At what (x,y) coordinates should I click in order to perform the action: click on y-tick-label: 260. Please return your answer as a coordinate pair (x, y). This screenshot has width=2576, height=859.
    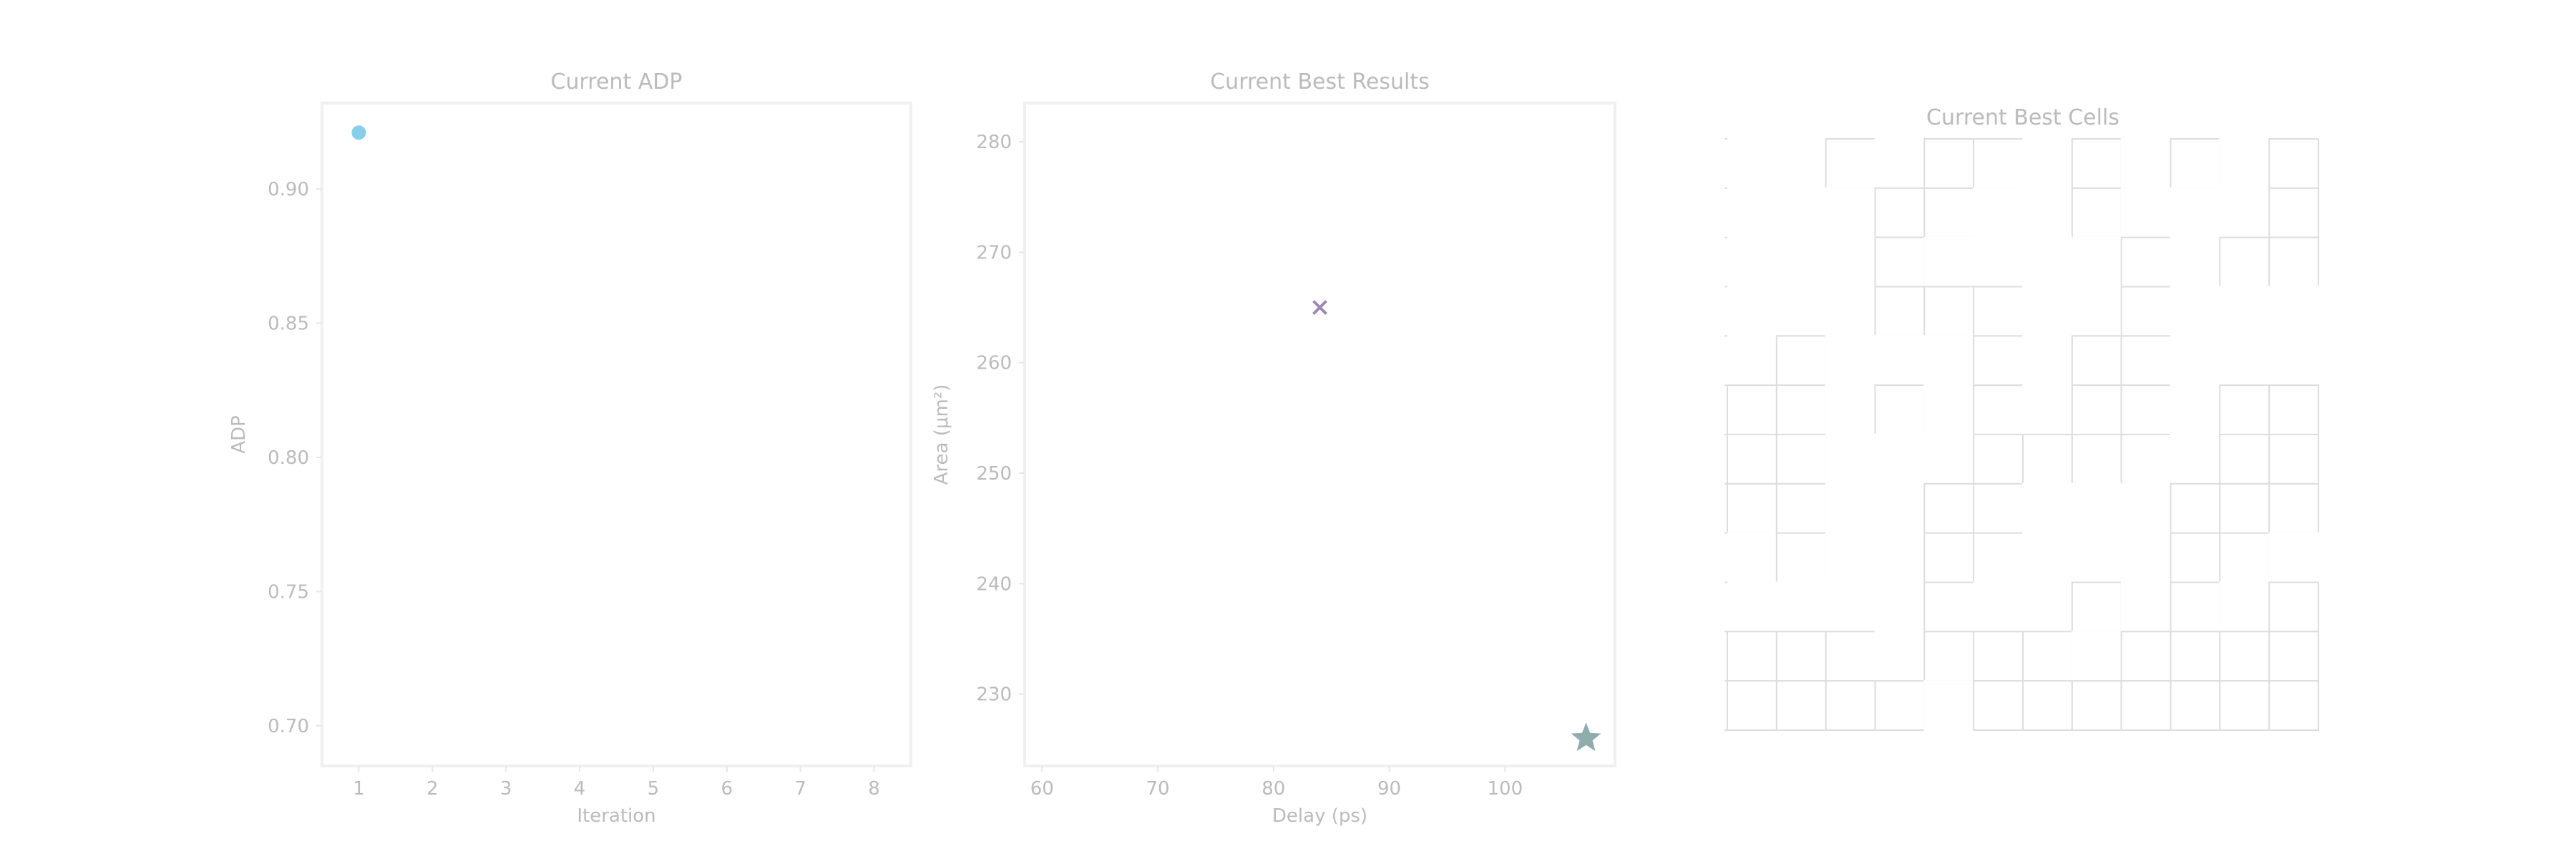
    Looking at the image, I should click on (994, 363).